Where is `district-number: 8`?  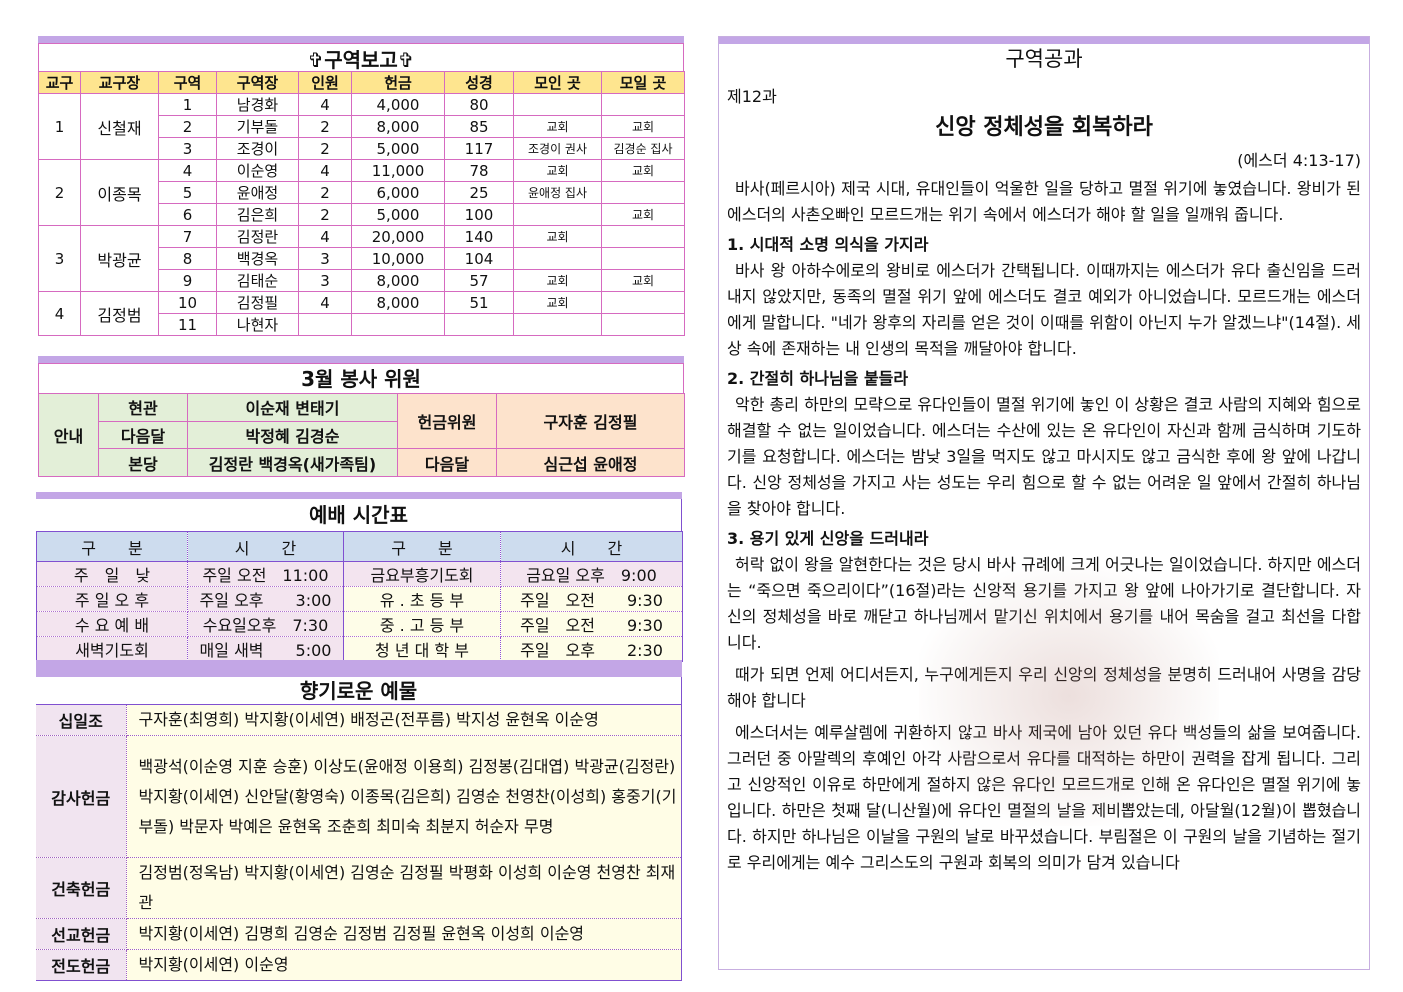 district-number: 8 is located at coordinates (187, 258).